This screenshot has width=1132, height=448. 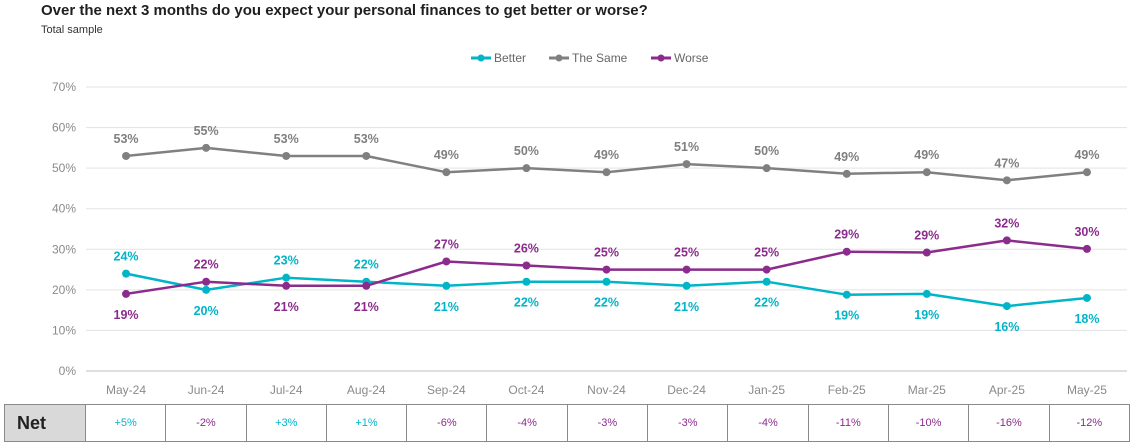 What do you see at coordinates (45, 423) in the screenshot?
I see `net-label: Net` at bounding box center [45, 423].